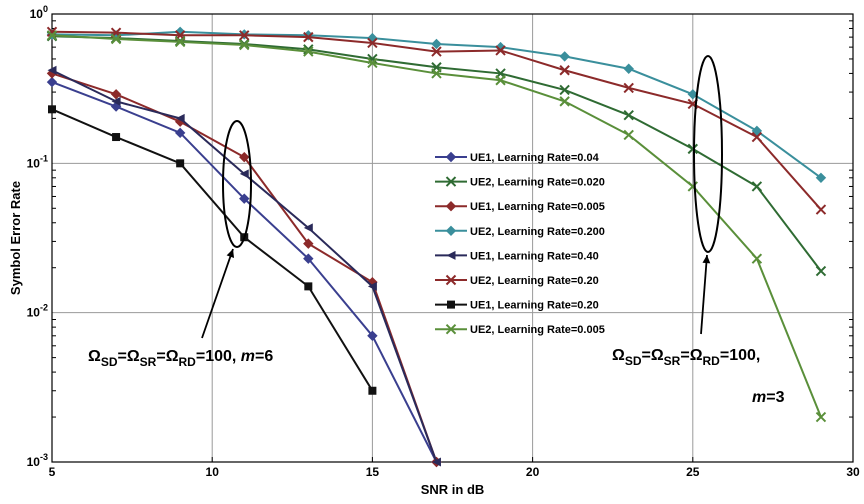 The width and height of the screenshot is (864, 504). I want to click on y-axis-title: Symbol Error Rate, so click(15, 238).